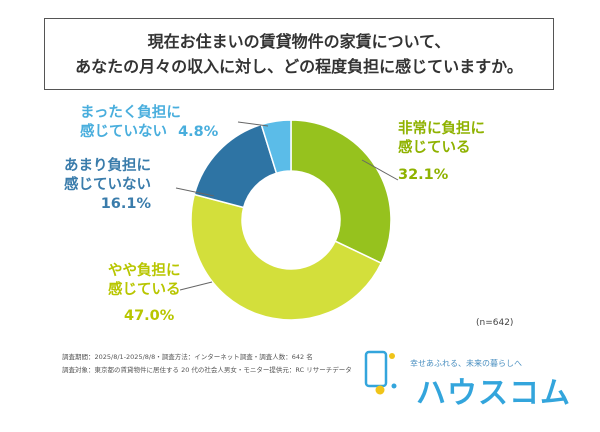 The width and height of the screenshot is (600, 432). I want to click on slice-not-burdened-at-all, so click(276, 147).